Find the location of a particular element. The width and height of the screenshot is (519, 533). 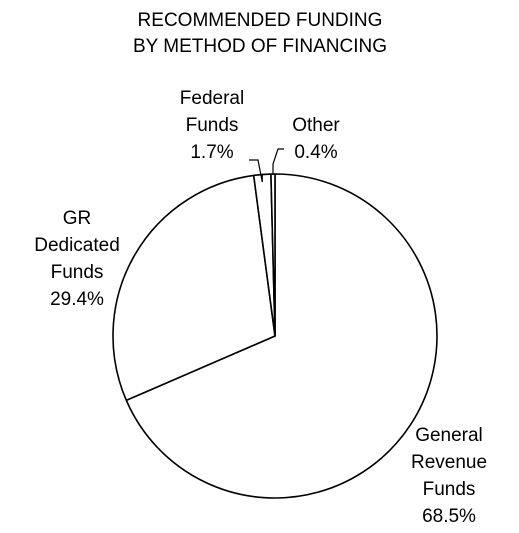

slice-label-general-revenue: General Revenue Funds 68.5% is located at coordinates (449, 476).